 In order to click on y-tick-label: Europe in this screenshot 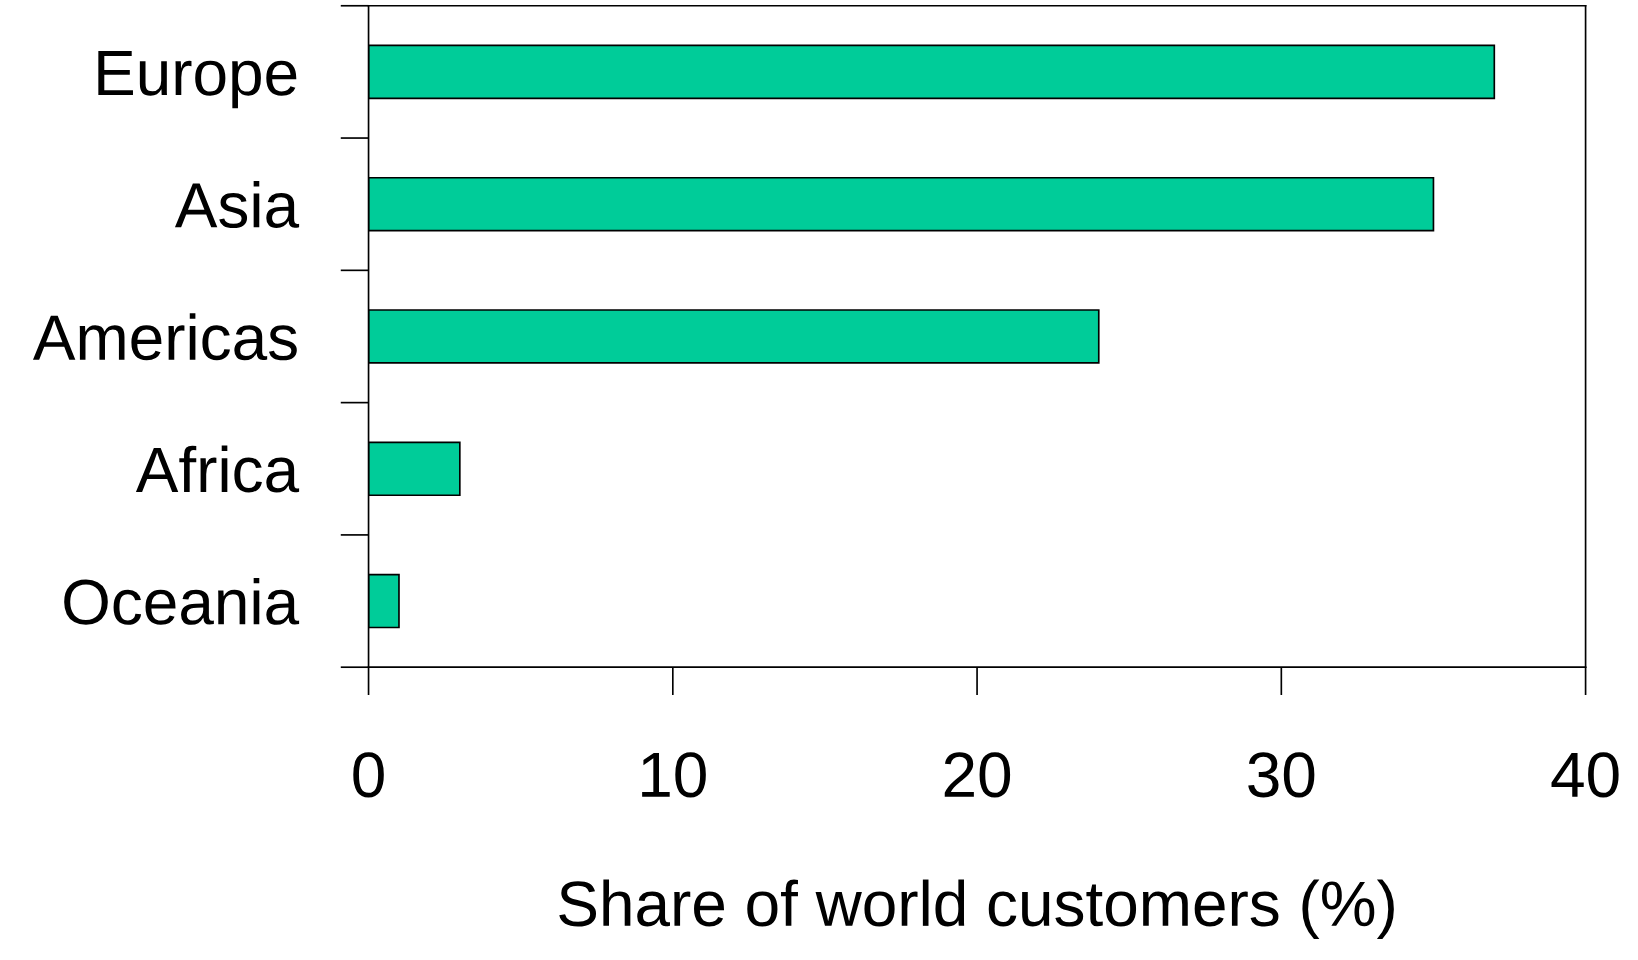, I will do `click(197, 80)`.